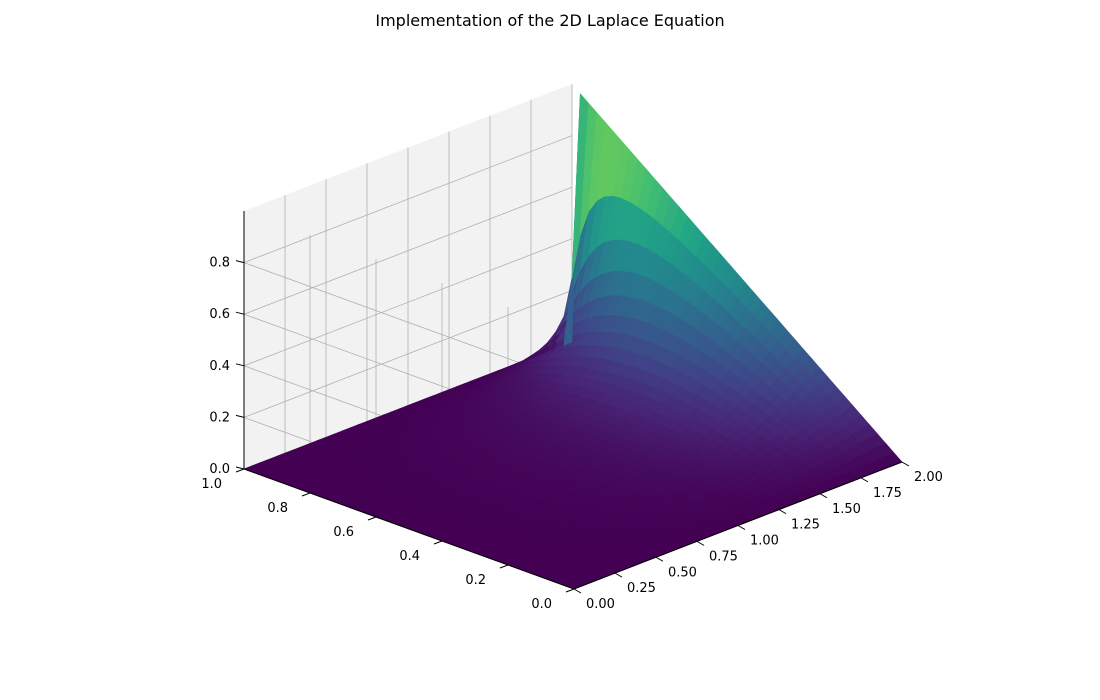 This screenshot has height=700, width=1100. Describe the element at coordinates (211, 484) in the screenshot. I see `y-tick-label: 1.0` at that location.